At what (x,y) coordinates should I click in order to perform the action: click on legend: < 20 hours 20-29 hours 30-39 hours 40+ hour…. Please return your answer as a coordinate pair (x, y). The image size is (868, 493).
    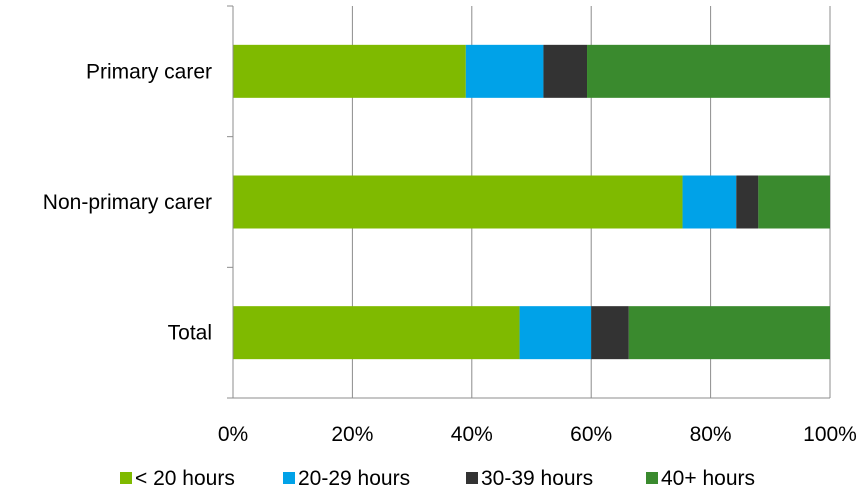
    Looking at the image, I should click on (437, 478).